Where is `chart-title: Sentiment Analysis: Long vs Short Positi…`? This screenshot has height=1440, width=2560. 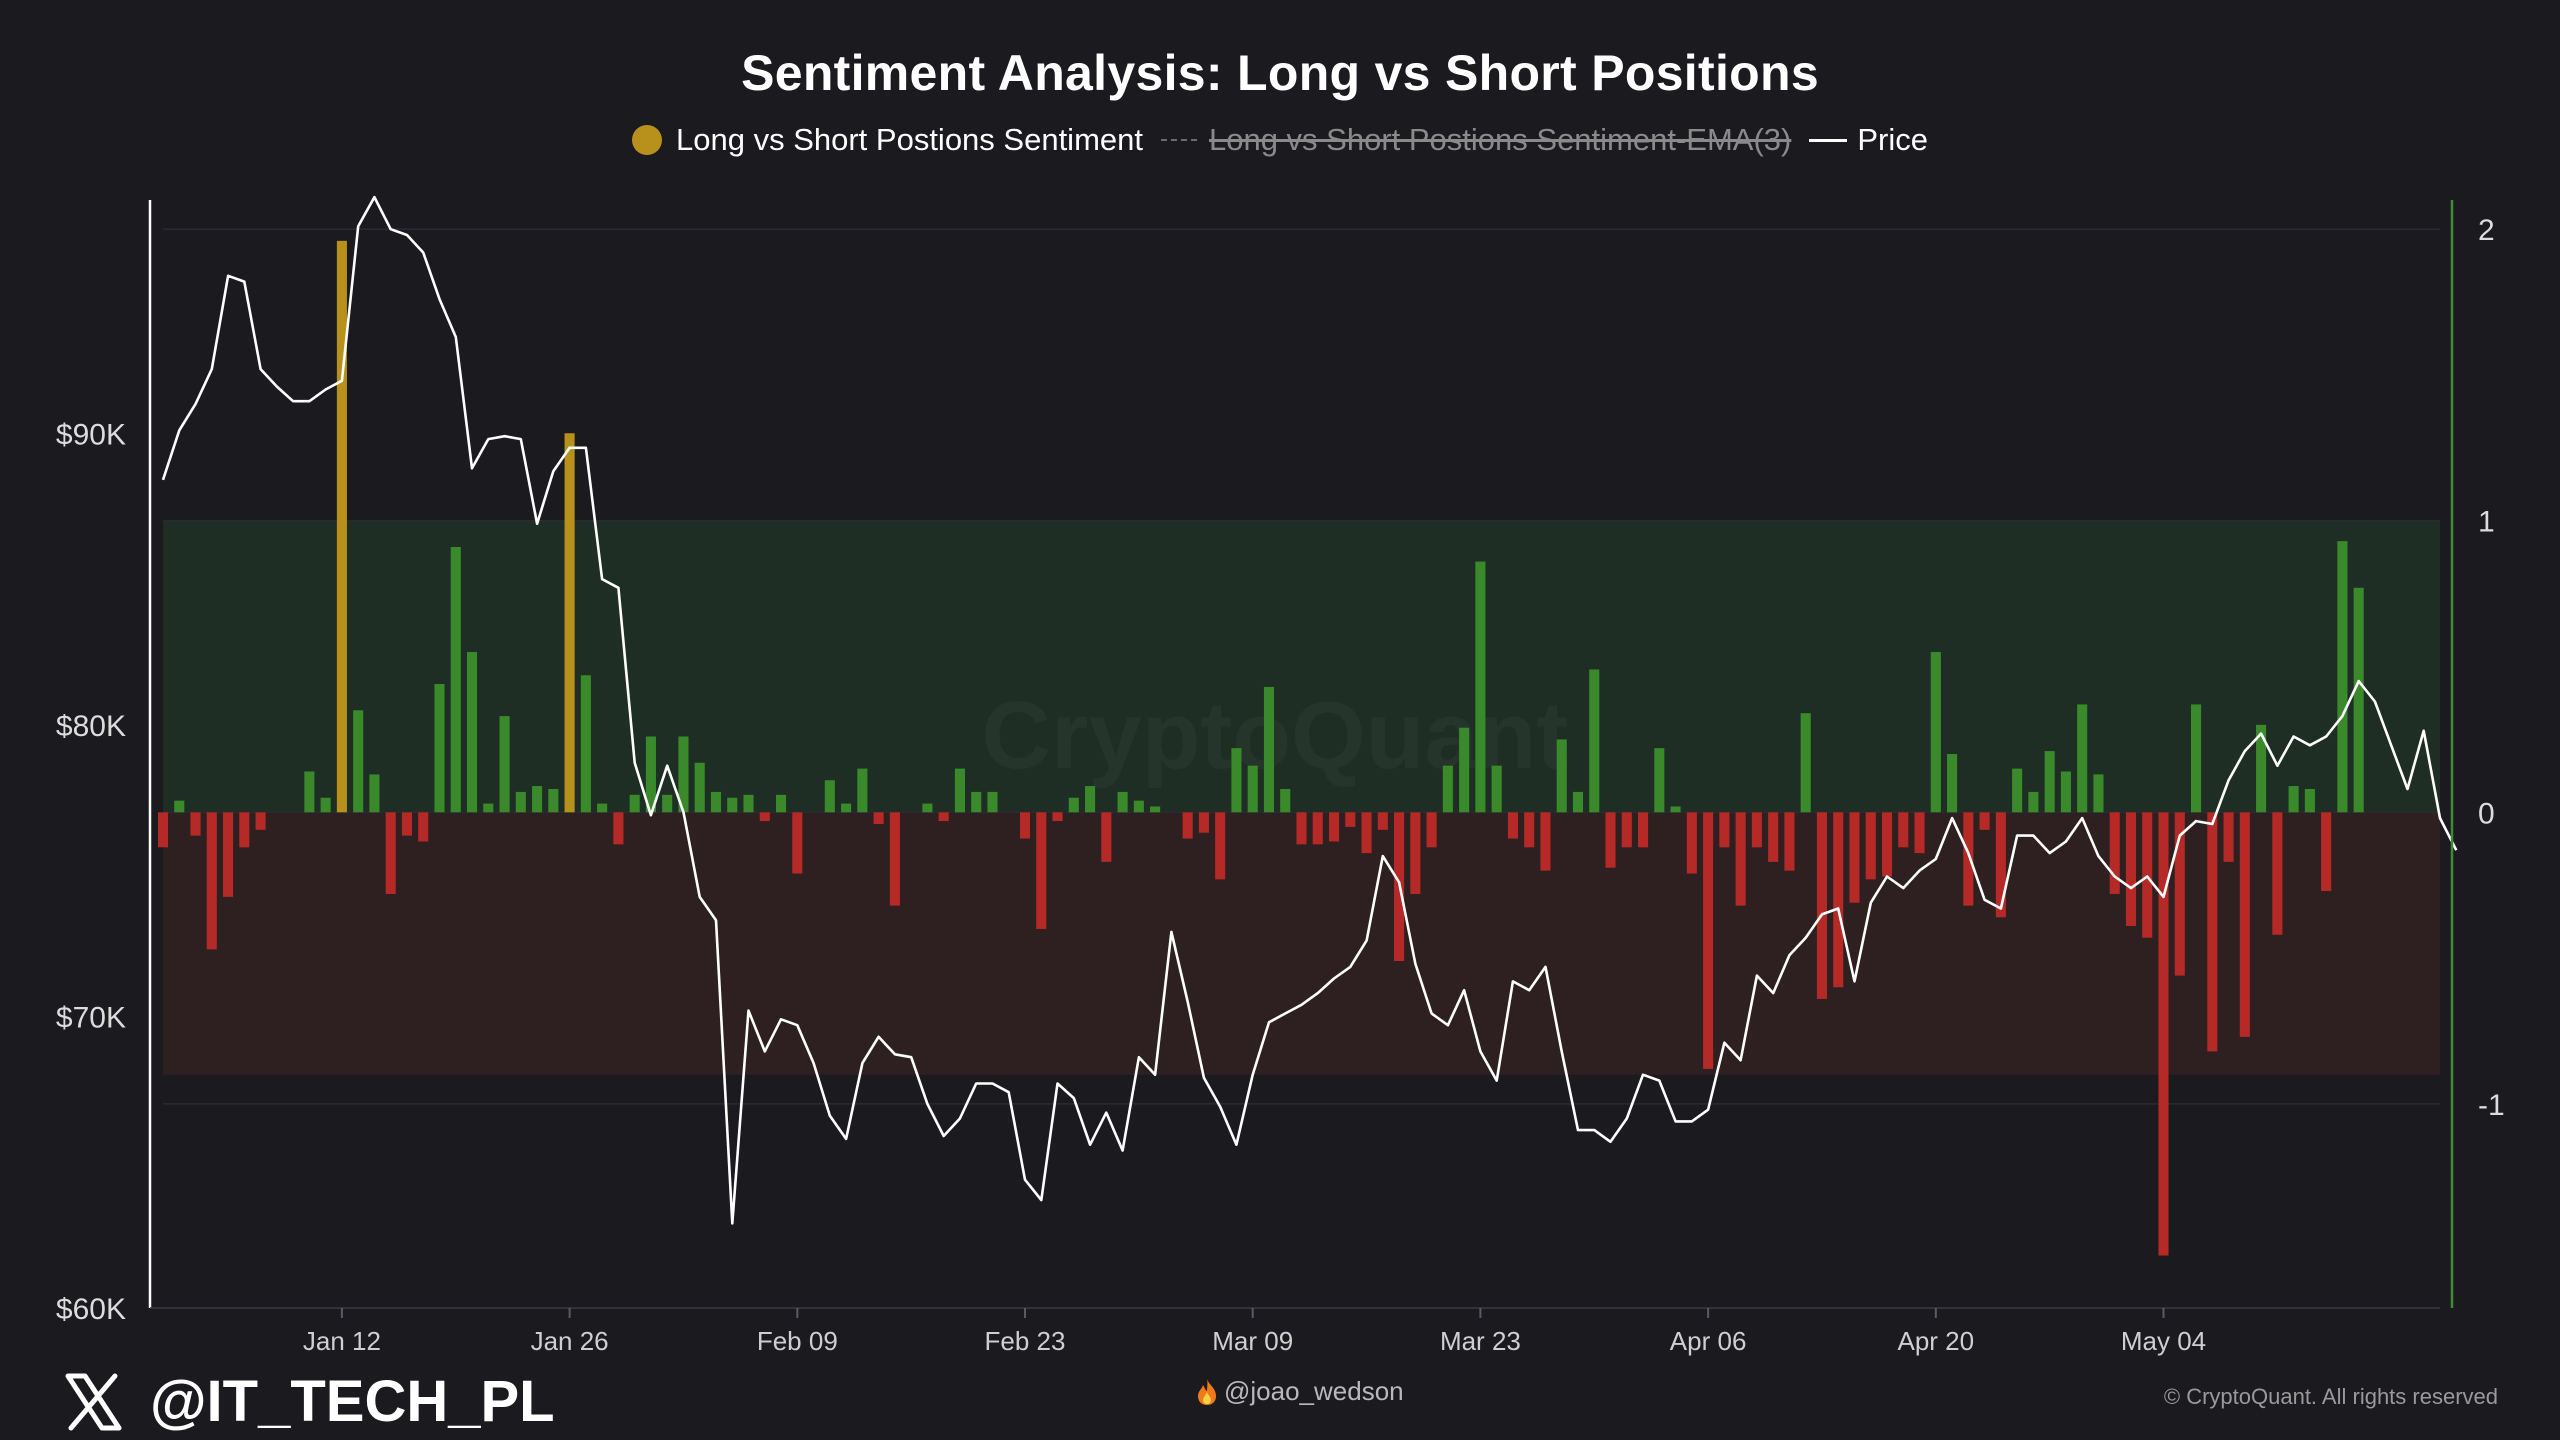
chart-title: Sentiment Analysis: Long vs Short Positi… is located at coordinates (1280, 73).